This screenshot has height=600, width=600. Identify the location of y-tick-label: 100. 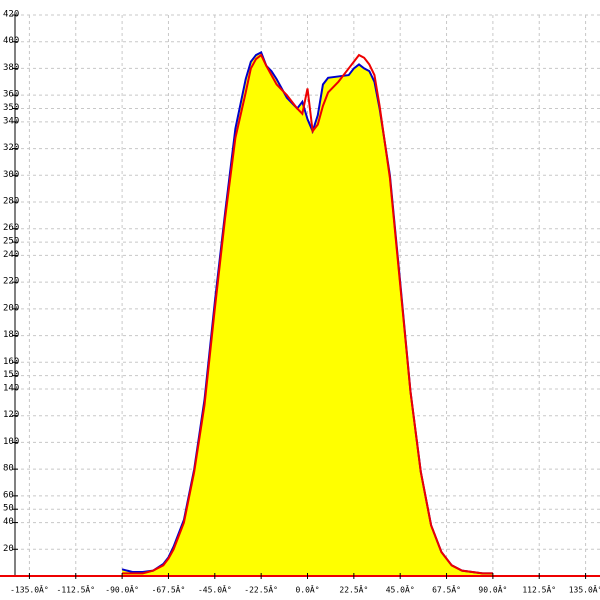
(11, 442).